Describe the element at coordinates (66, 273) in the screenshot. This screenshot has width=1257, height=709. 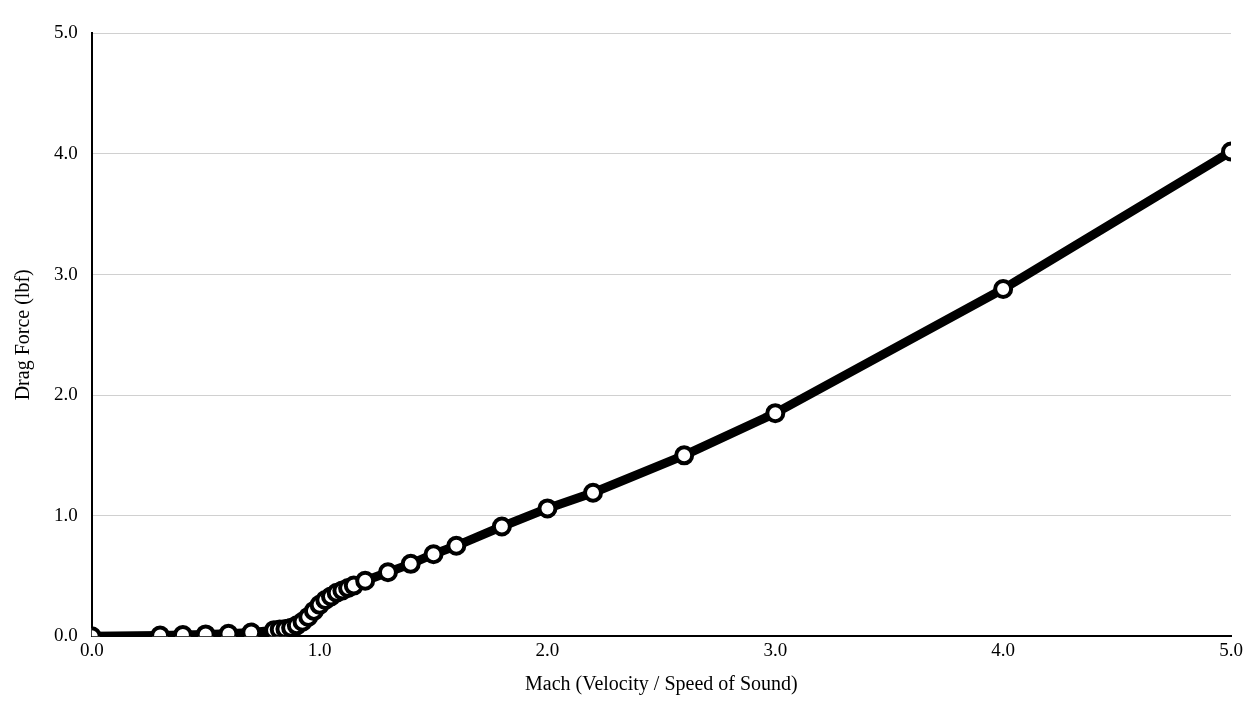
I see `y-tick-label: 3.0` at that location.